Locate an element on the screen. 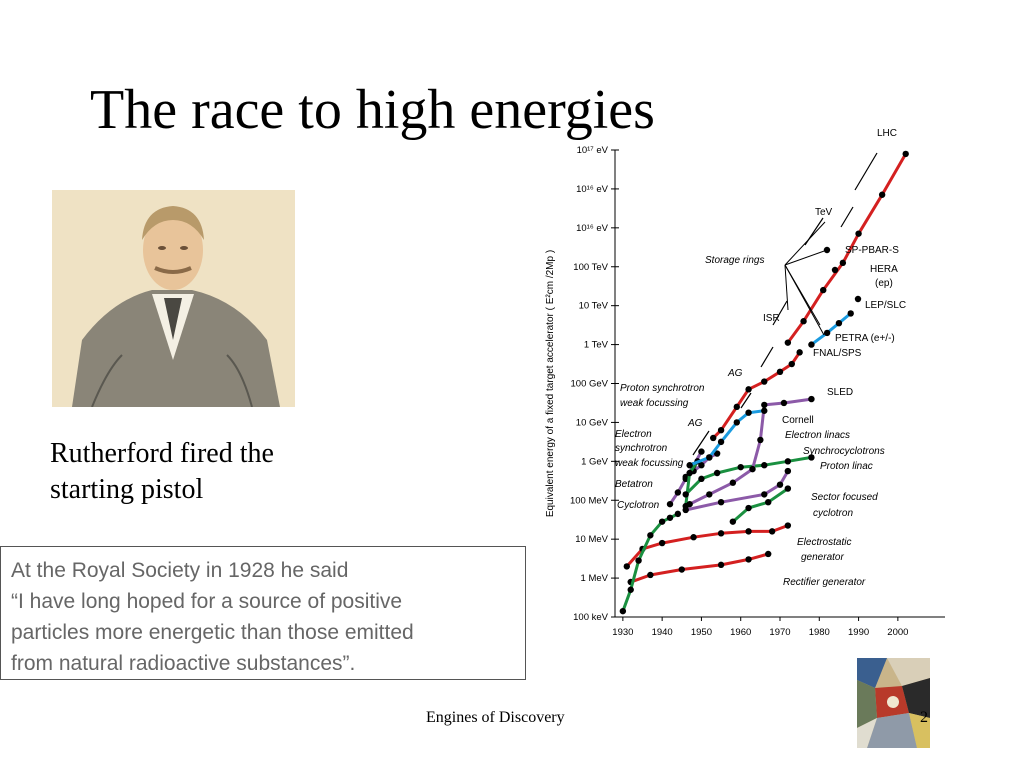 Image resolution: width=1024 pixels, height=768 pixels. y-tick-label: 10 GeV is located at coordinates (592, 422).